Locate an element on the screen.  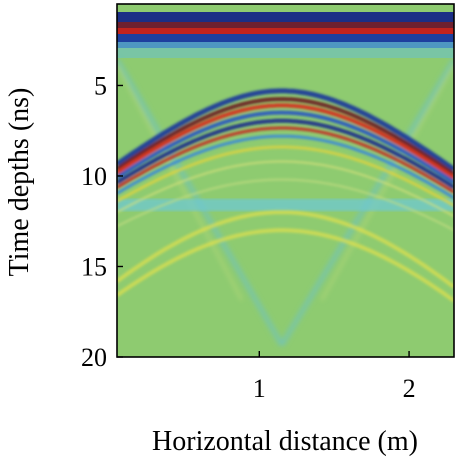
horizontal-band-layer is located at coordinates (285, 204).